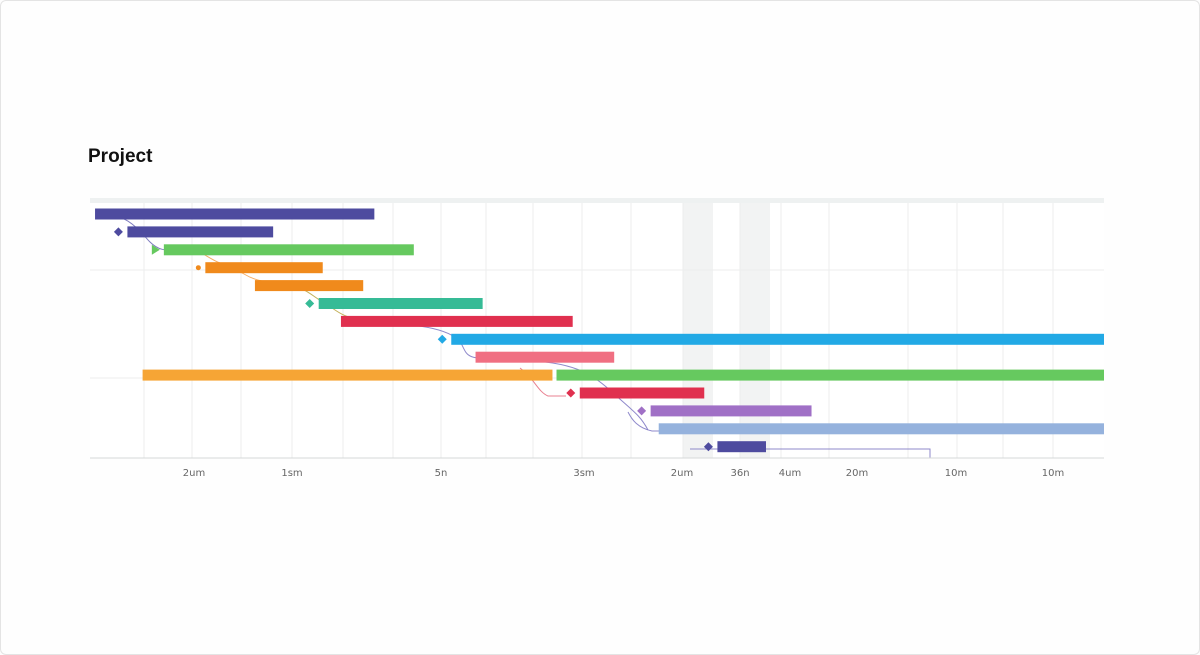 This screenshot has width=1200, height=655. I want to click on x-tick-label: 36n, so click(739, 473).